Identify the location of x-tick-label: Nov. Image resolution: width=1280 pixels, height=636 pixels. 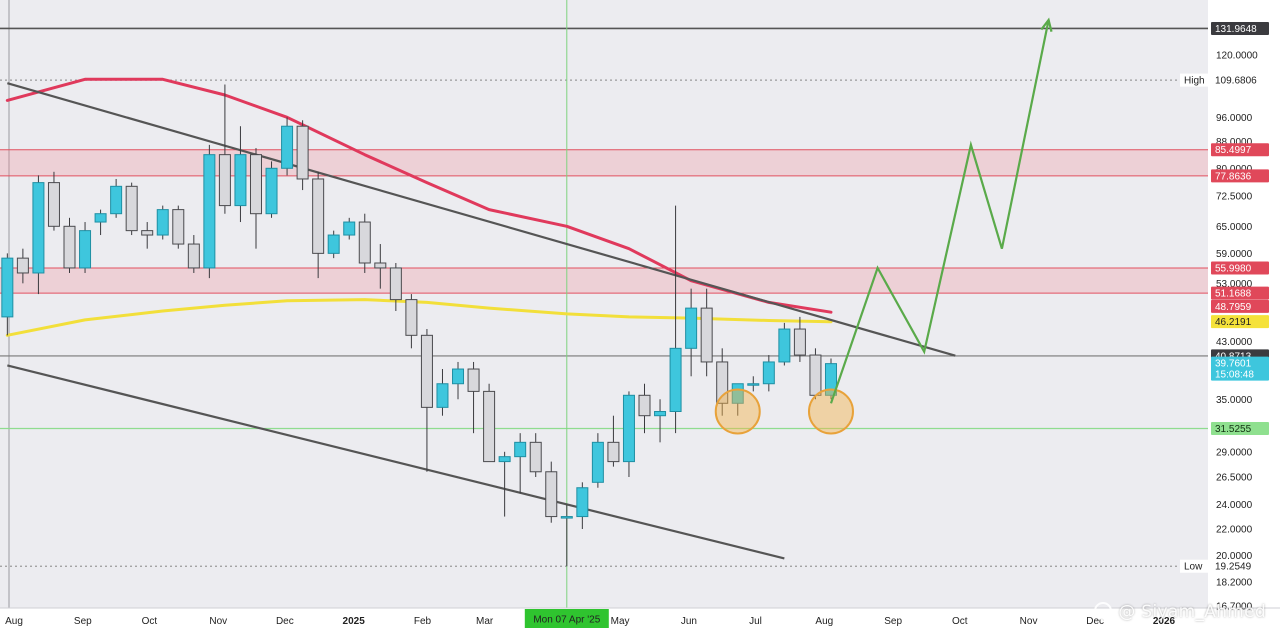
(1029, 621).